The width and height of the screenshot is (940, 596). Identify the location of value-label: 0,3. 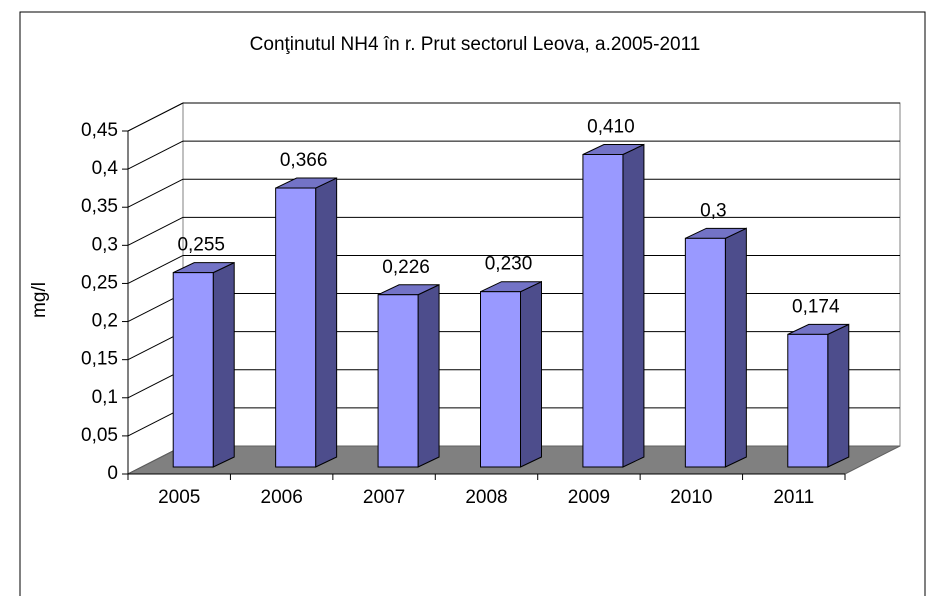
(713, 210).